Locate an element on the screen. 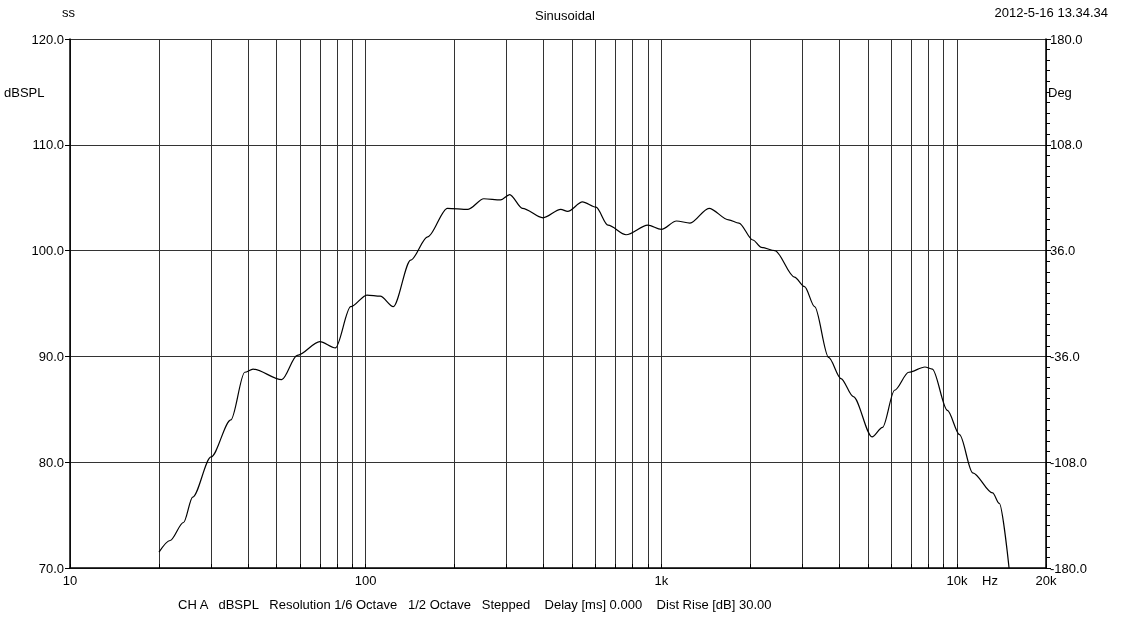  y-tick-label: 90.0 is located at coordinates (51, 356).